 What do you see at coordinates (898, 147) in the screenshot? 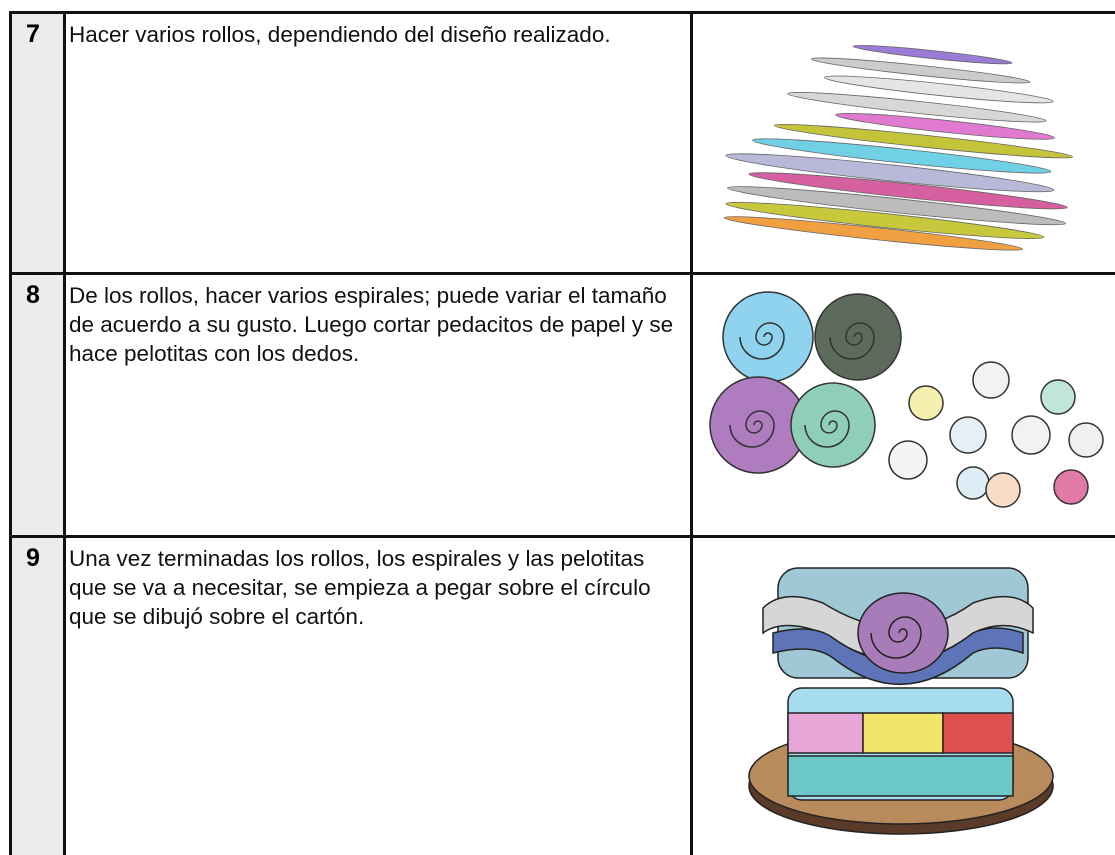
I see `rolls-illustration` at bounding box center [898, 147].